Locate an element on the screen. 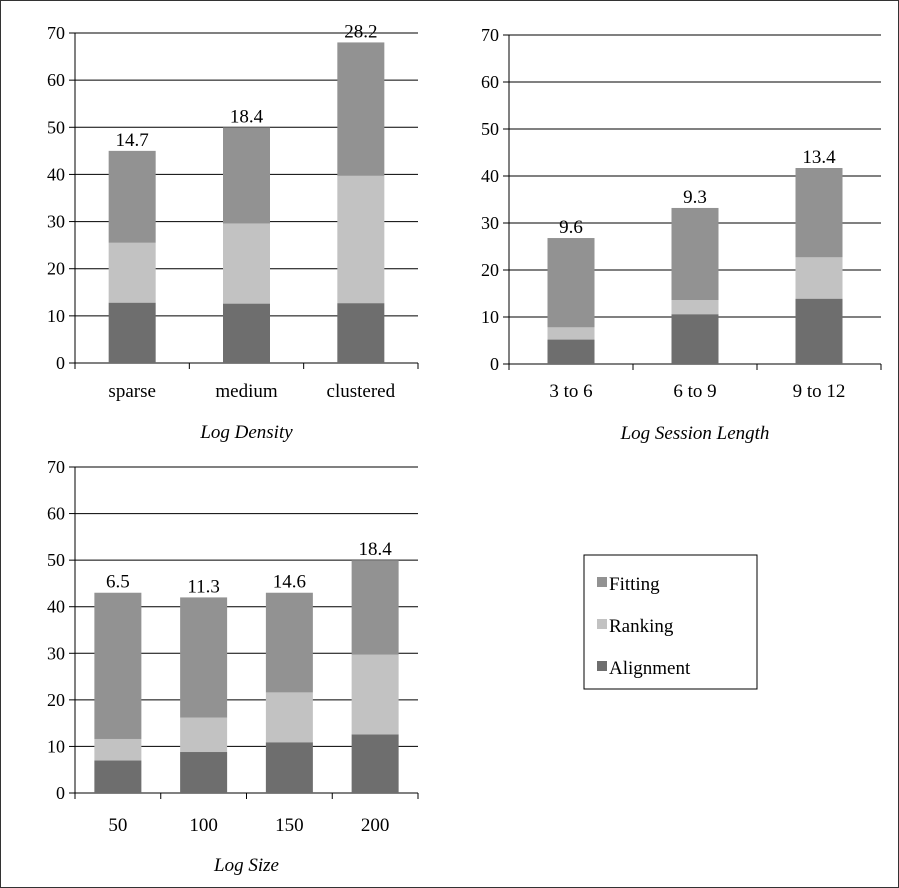  bar-total-label-0-2: 28.2 is located at coordinates (360, 31).